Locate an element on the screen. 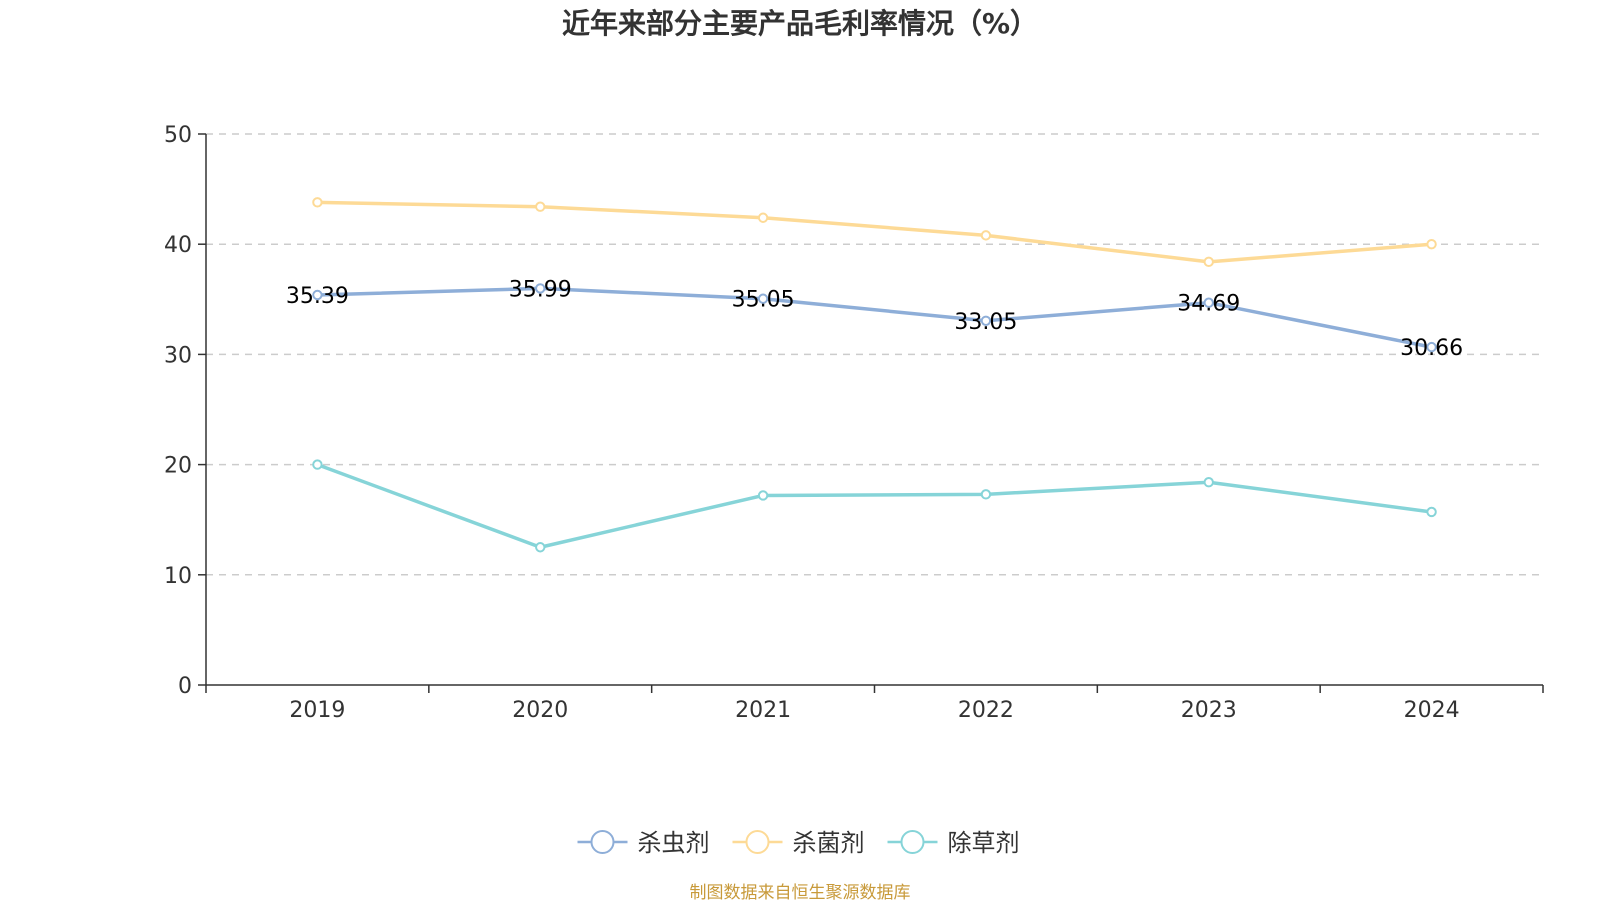 This screenshot has width=1600, height=900. legend-label: 除草剂 is located at coordinates (984, 843).